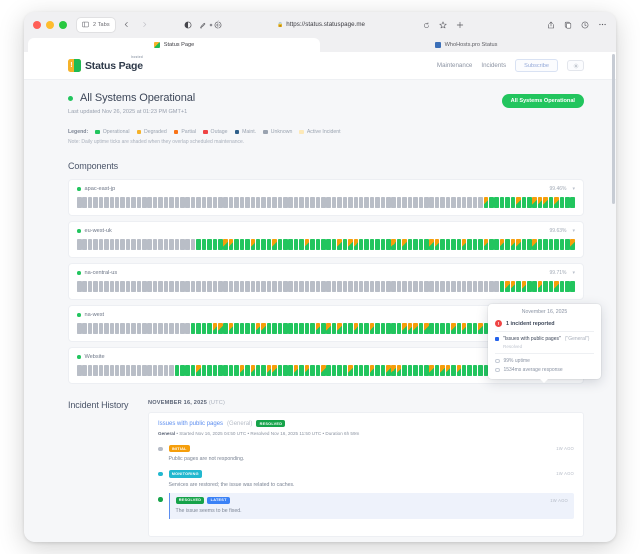 The height and width of the screenshot is (554, 640). I want to click on reload-icon, so click(426, 25).